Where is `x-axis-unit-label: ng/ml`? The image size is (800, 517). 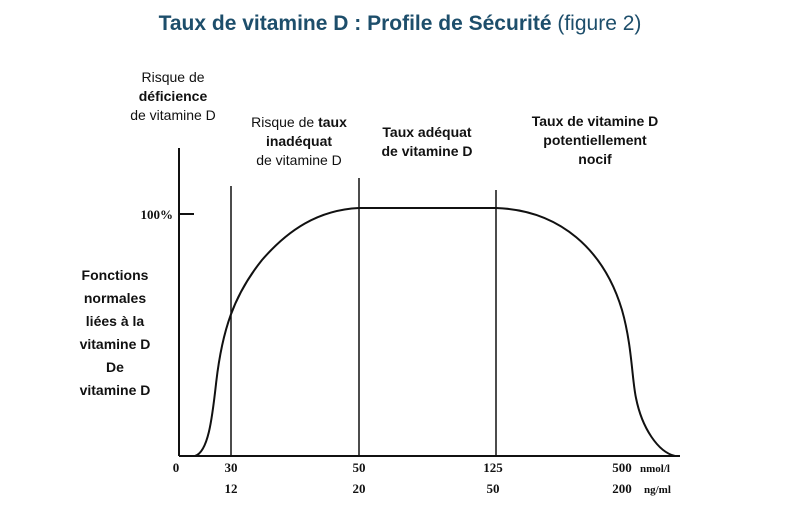
x-axis-unit-label: ng/ml is located at coordinates (657, 490).